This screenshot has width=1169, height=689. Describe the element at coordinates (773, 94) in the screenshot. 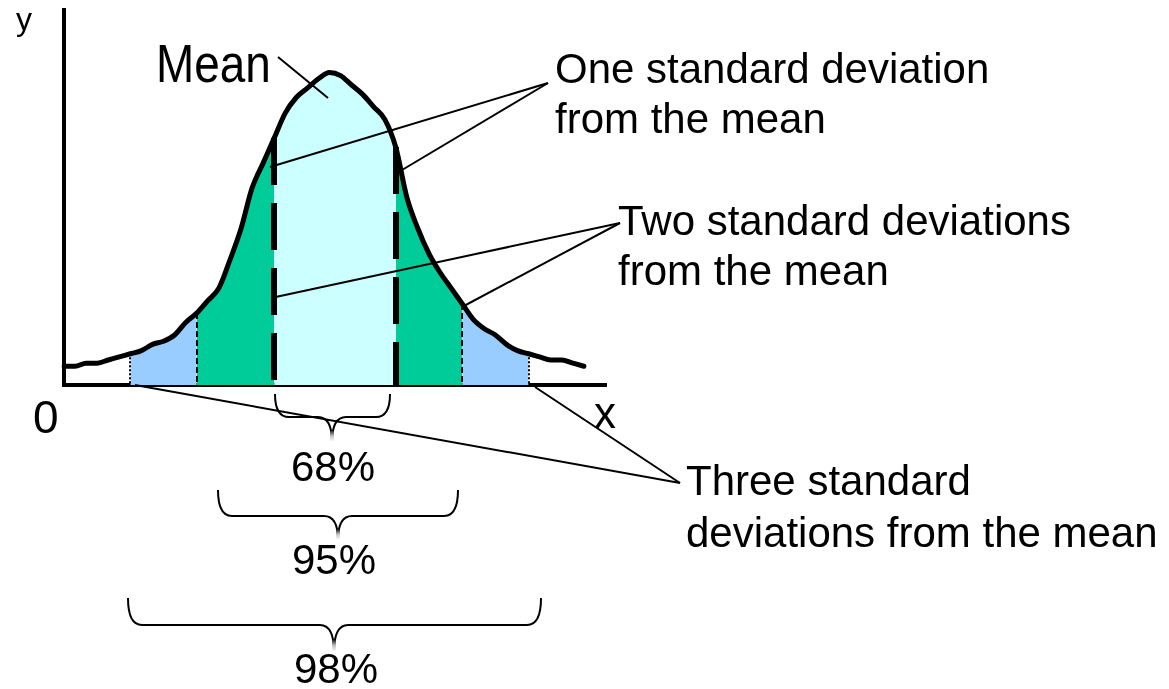

I see `annotation: One standard deviation from the mean` at that location.